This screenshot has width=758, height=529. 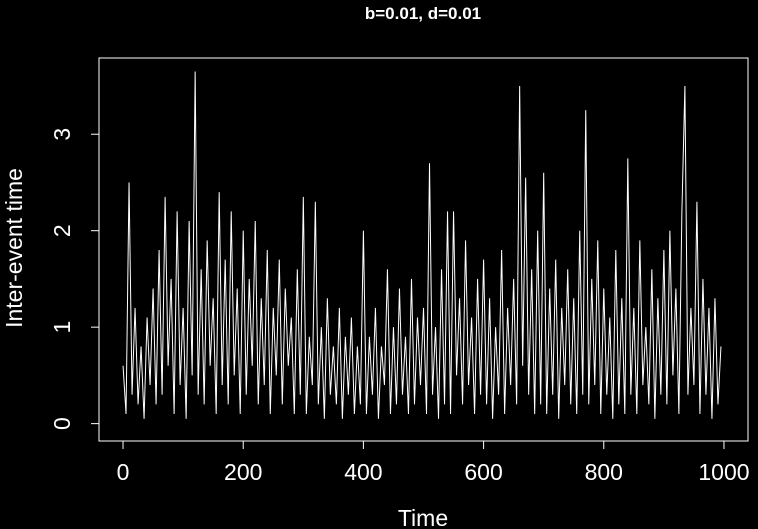 What do you see at coordinates (243, 472) in the screenshot?
I see `x-tick-label: 200` at bounding box center [243, 472].